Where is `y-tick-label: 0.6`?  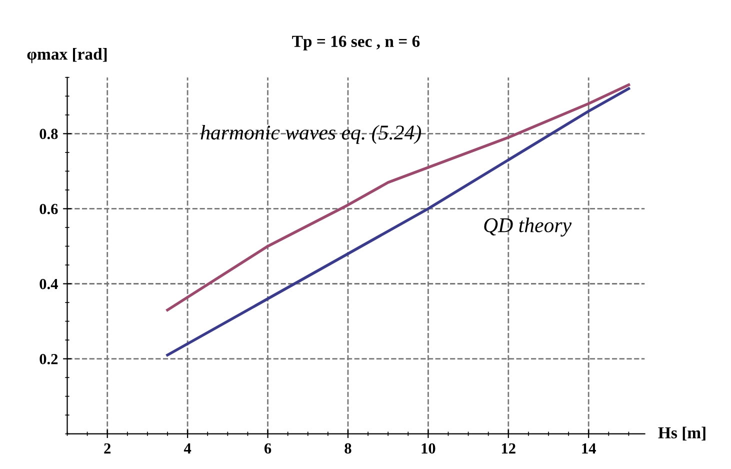 y-tick-label: 0.6 is located at coordinates (49, 209).